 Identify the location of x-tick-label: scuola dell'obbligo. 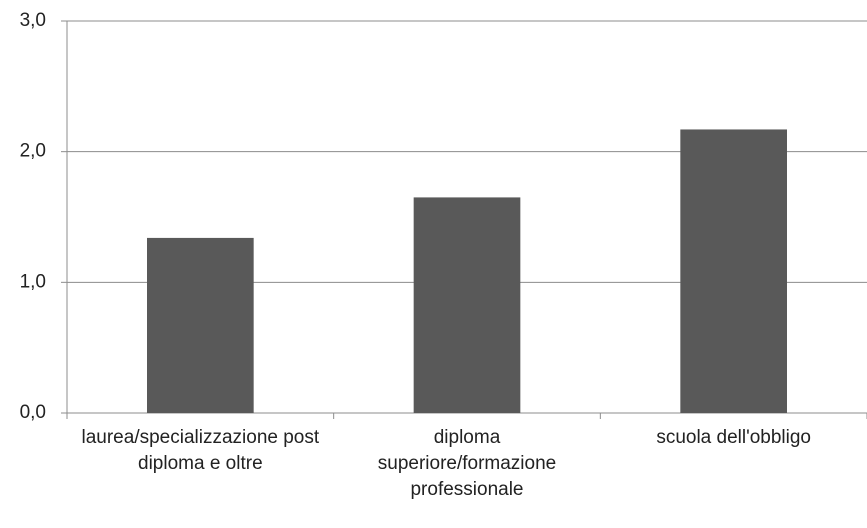
(733, 437).